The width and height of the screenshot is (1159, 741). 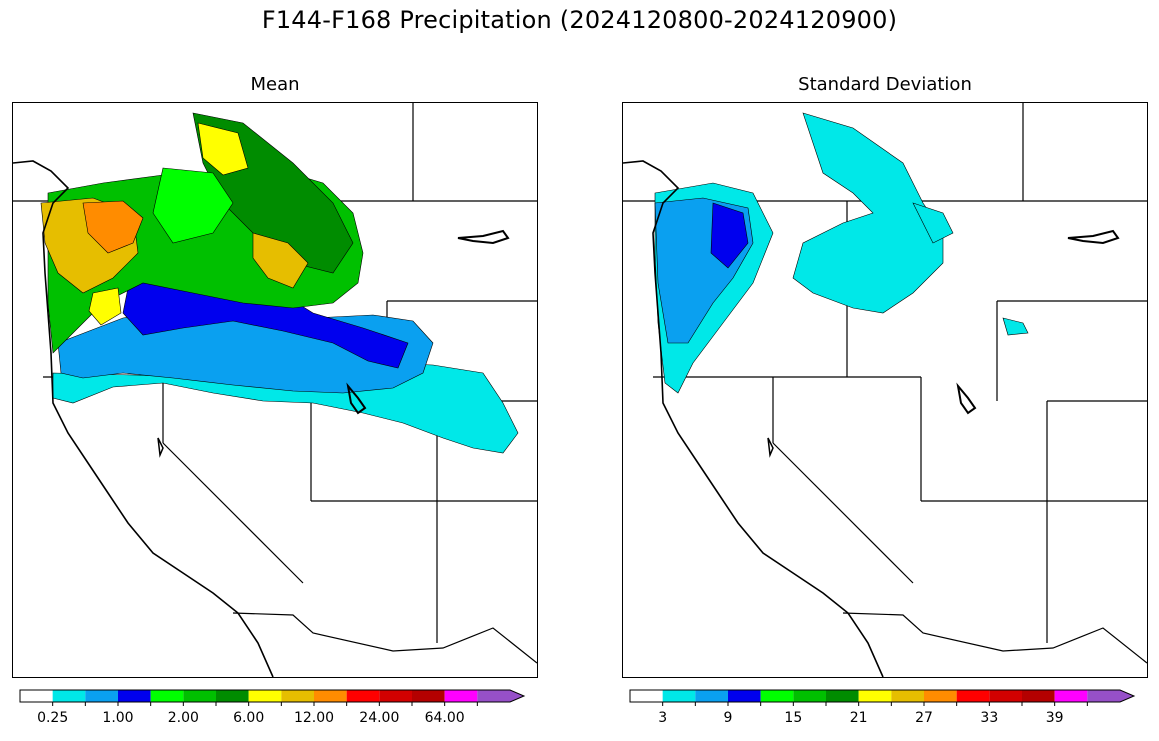 I want to click on stddev-colorbar: 3 9 15 21 27 33 39, so click(x=889, y=713).